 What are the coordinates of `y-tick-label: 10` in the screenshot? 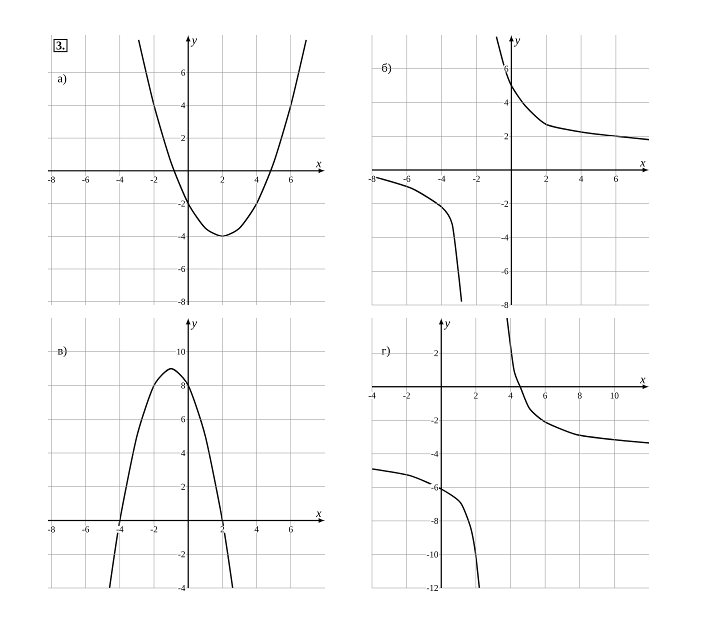 It's located at (181, 351).